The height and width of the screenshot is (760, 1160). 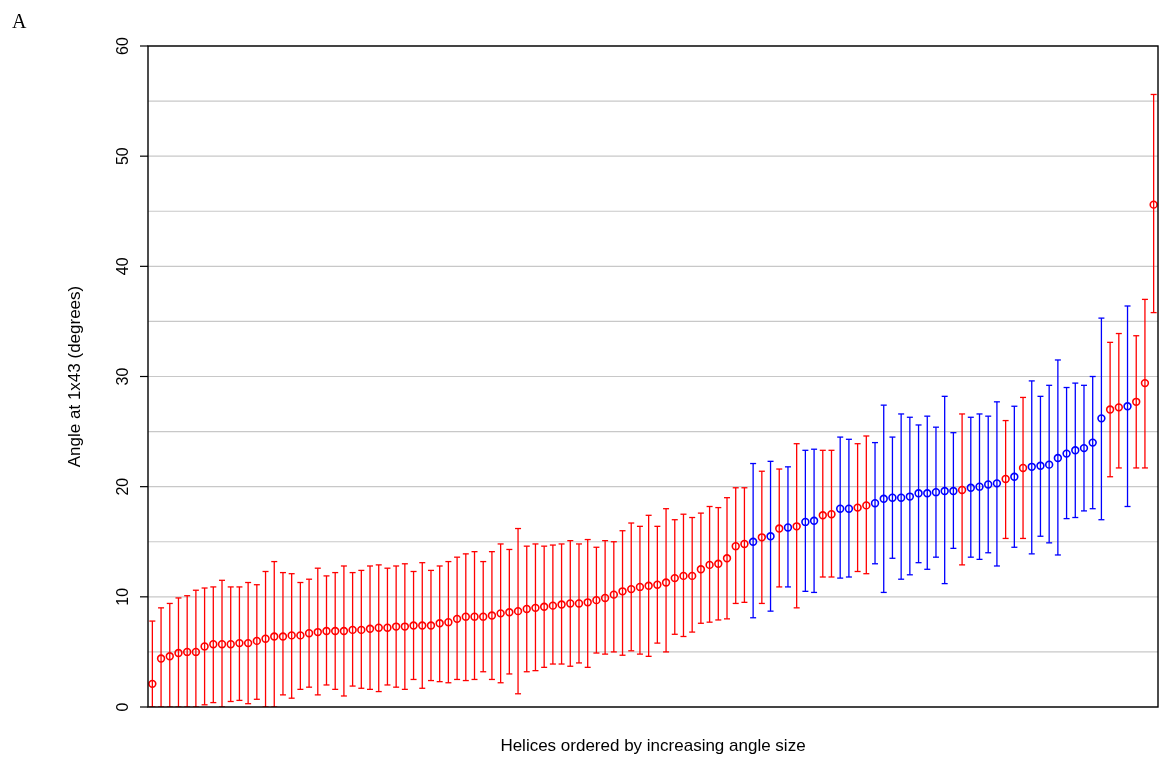 What do you see at coordinates (74, 376) in the screenshot?
I see `y-axis-title: Angle at 1x43 (degrees)` at bounding box center [74, 376].